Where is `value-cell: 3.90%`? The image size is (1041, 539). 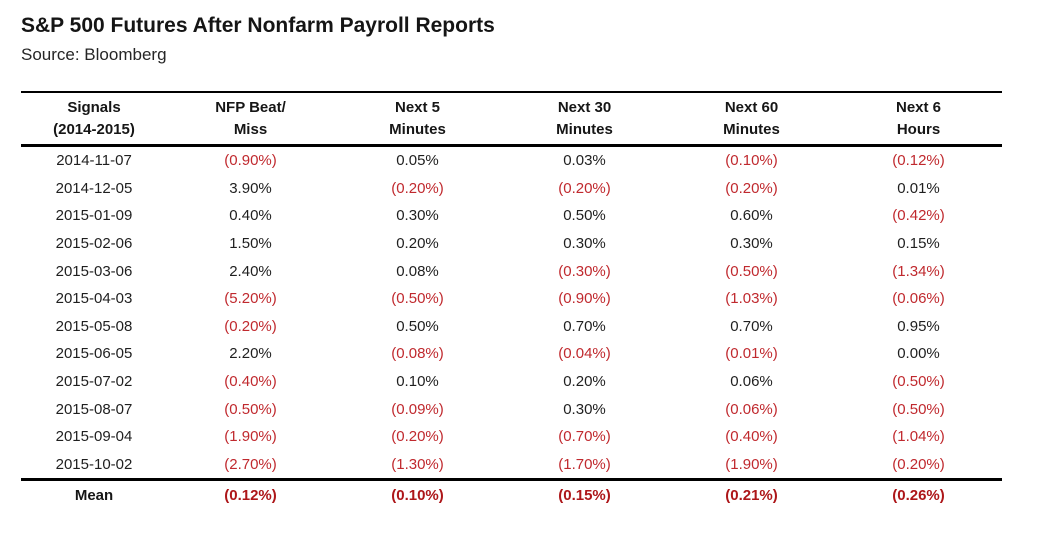
value-cell: 3.90% is located at coordinates (250, 188).